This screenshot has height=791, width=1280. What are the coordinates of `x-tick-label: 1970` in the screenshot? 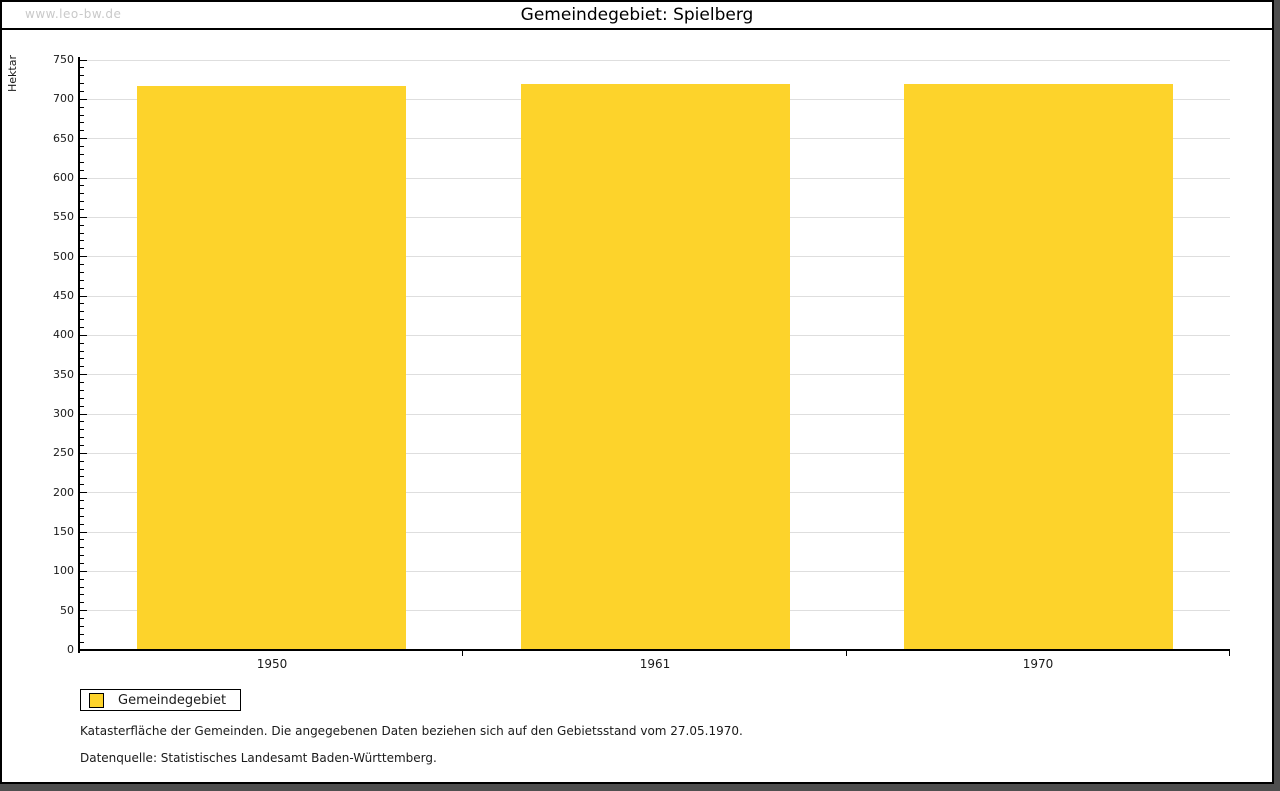 It's located at (1038, 664).